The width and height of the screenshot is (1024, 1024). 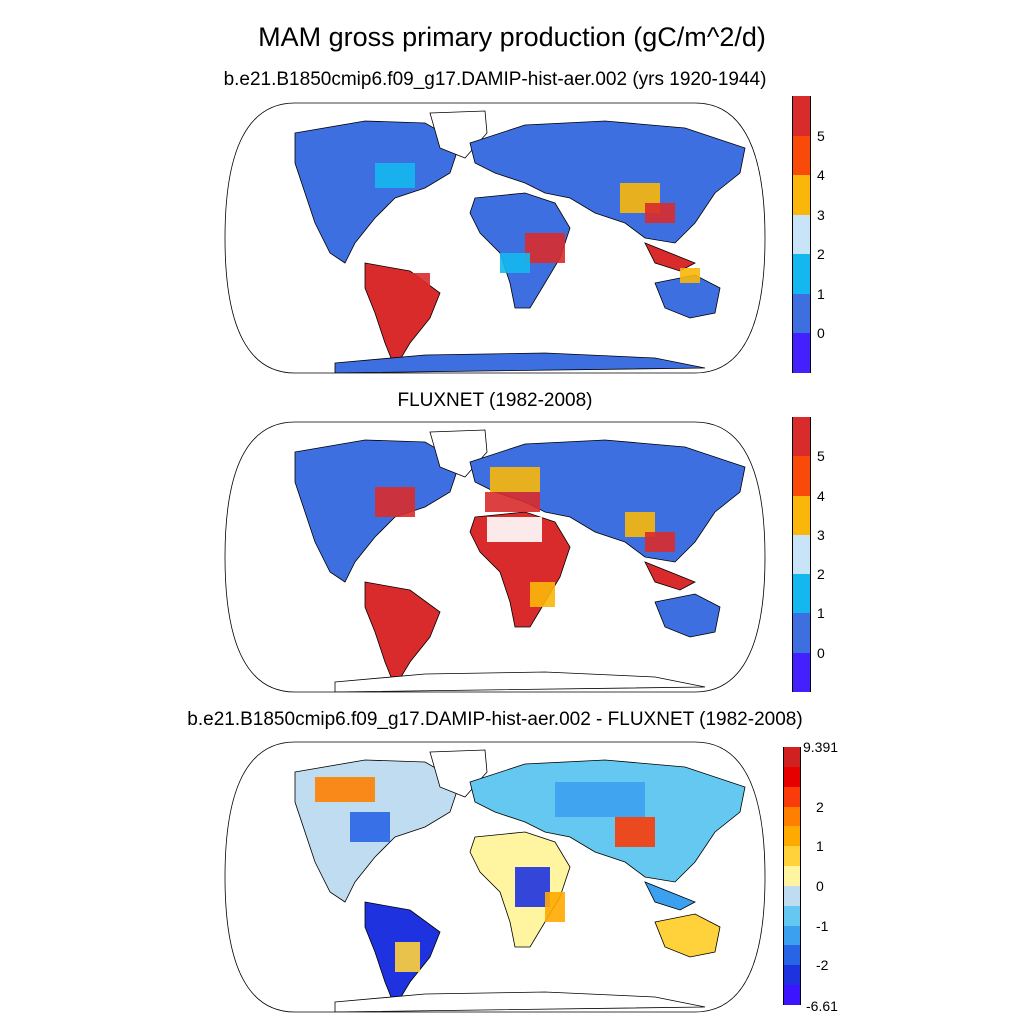 What do you see at coordinates (822, 1006) in the screenshot?
I see `colorbar-bottom-label: -6.61` at bounding box center [822, 1006].